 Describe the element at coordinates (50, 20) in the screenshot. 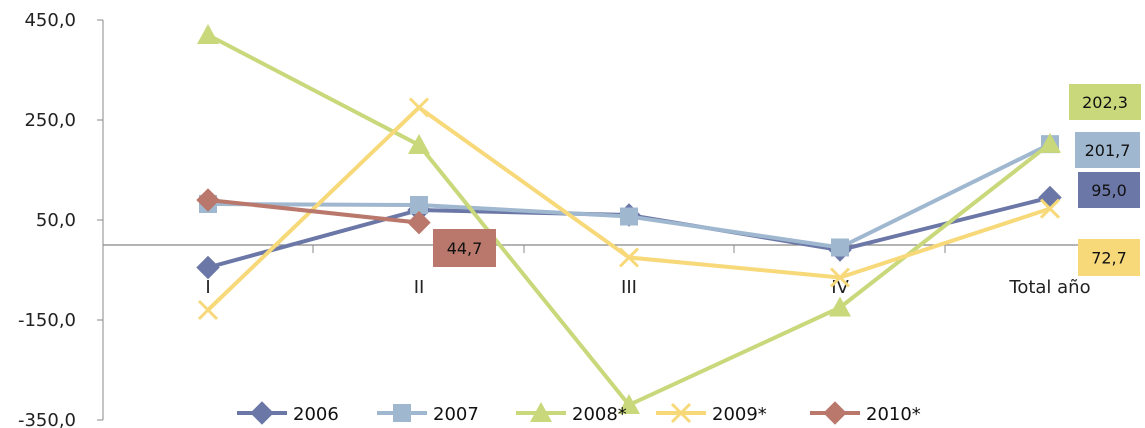

I see `y-tick-label: 450,0` at that location.